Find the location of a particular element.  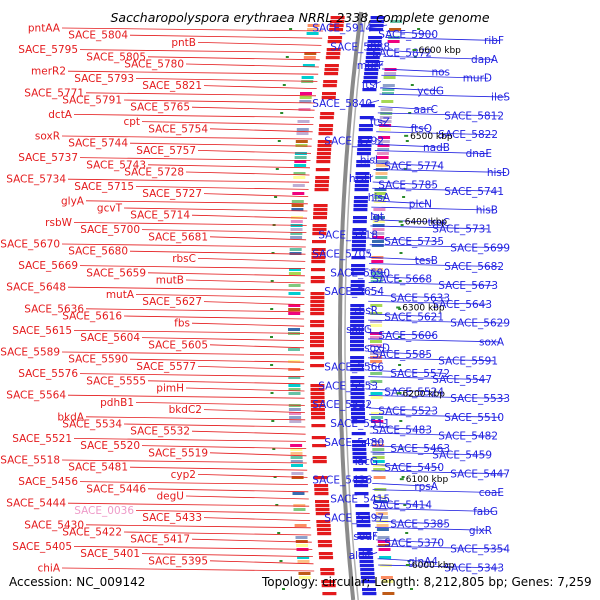

right-label: SACE_5668 is located at coordinates (402, 280).